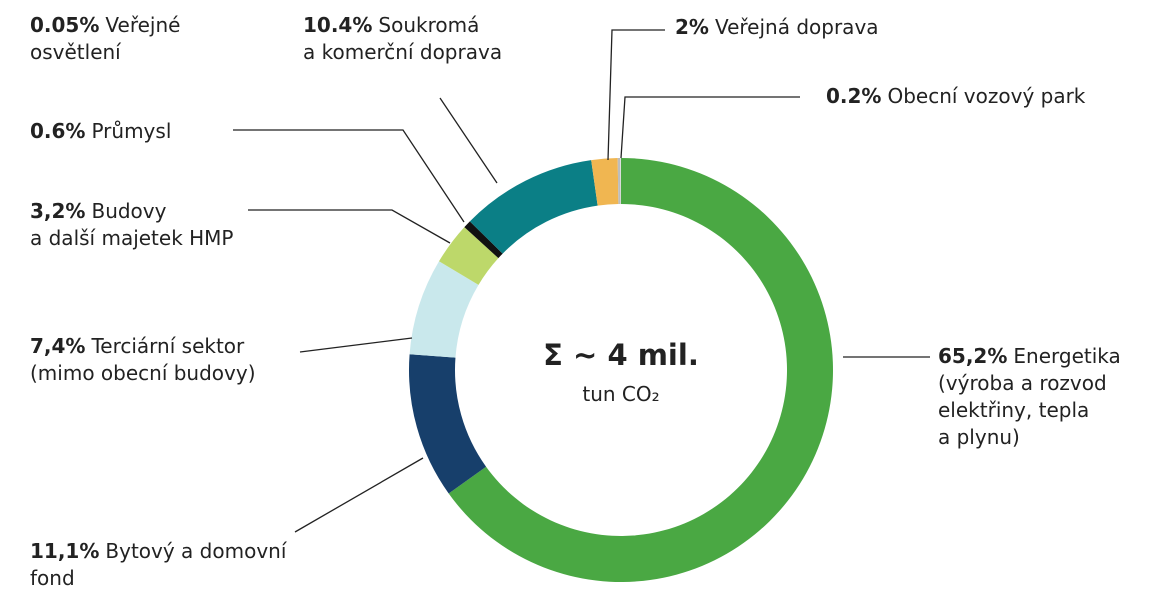  What do you see at coordinates (692, 27) in the screenshot?
I see `value-label: 2%` at bounding box center [692, 27].